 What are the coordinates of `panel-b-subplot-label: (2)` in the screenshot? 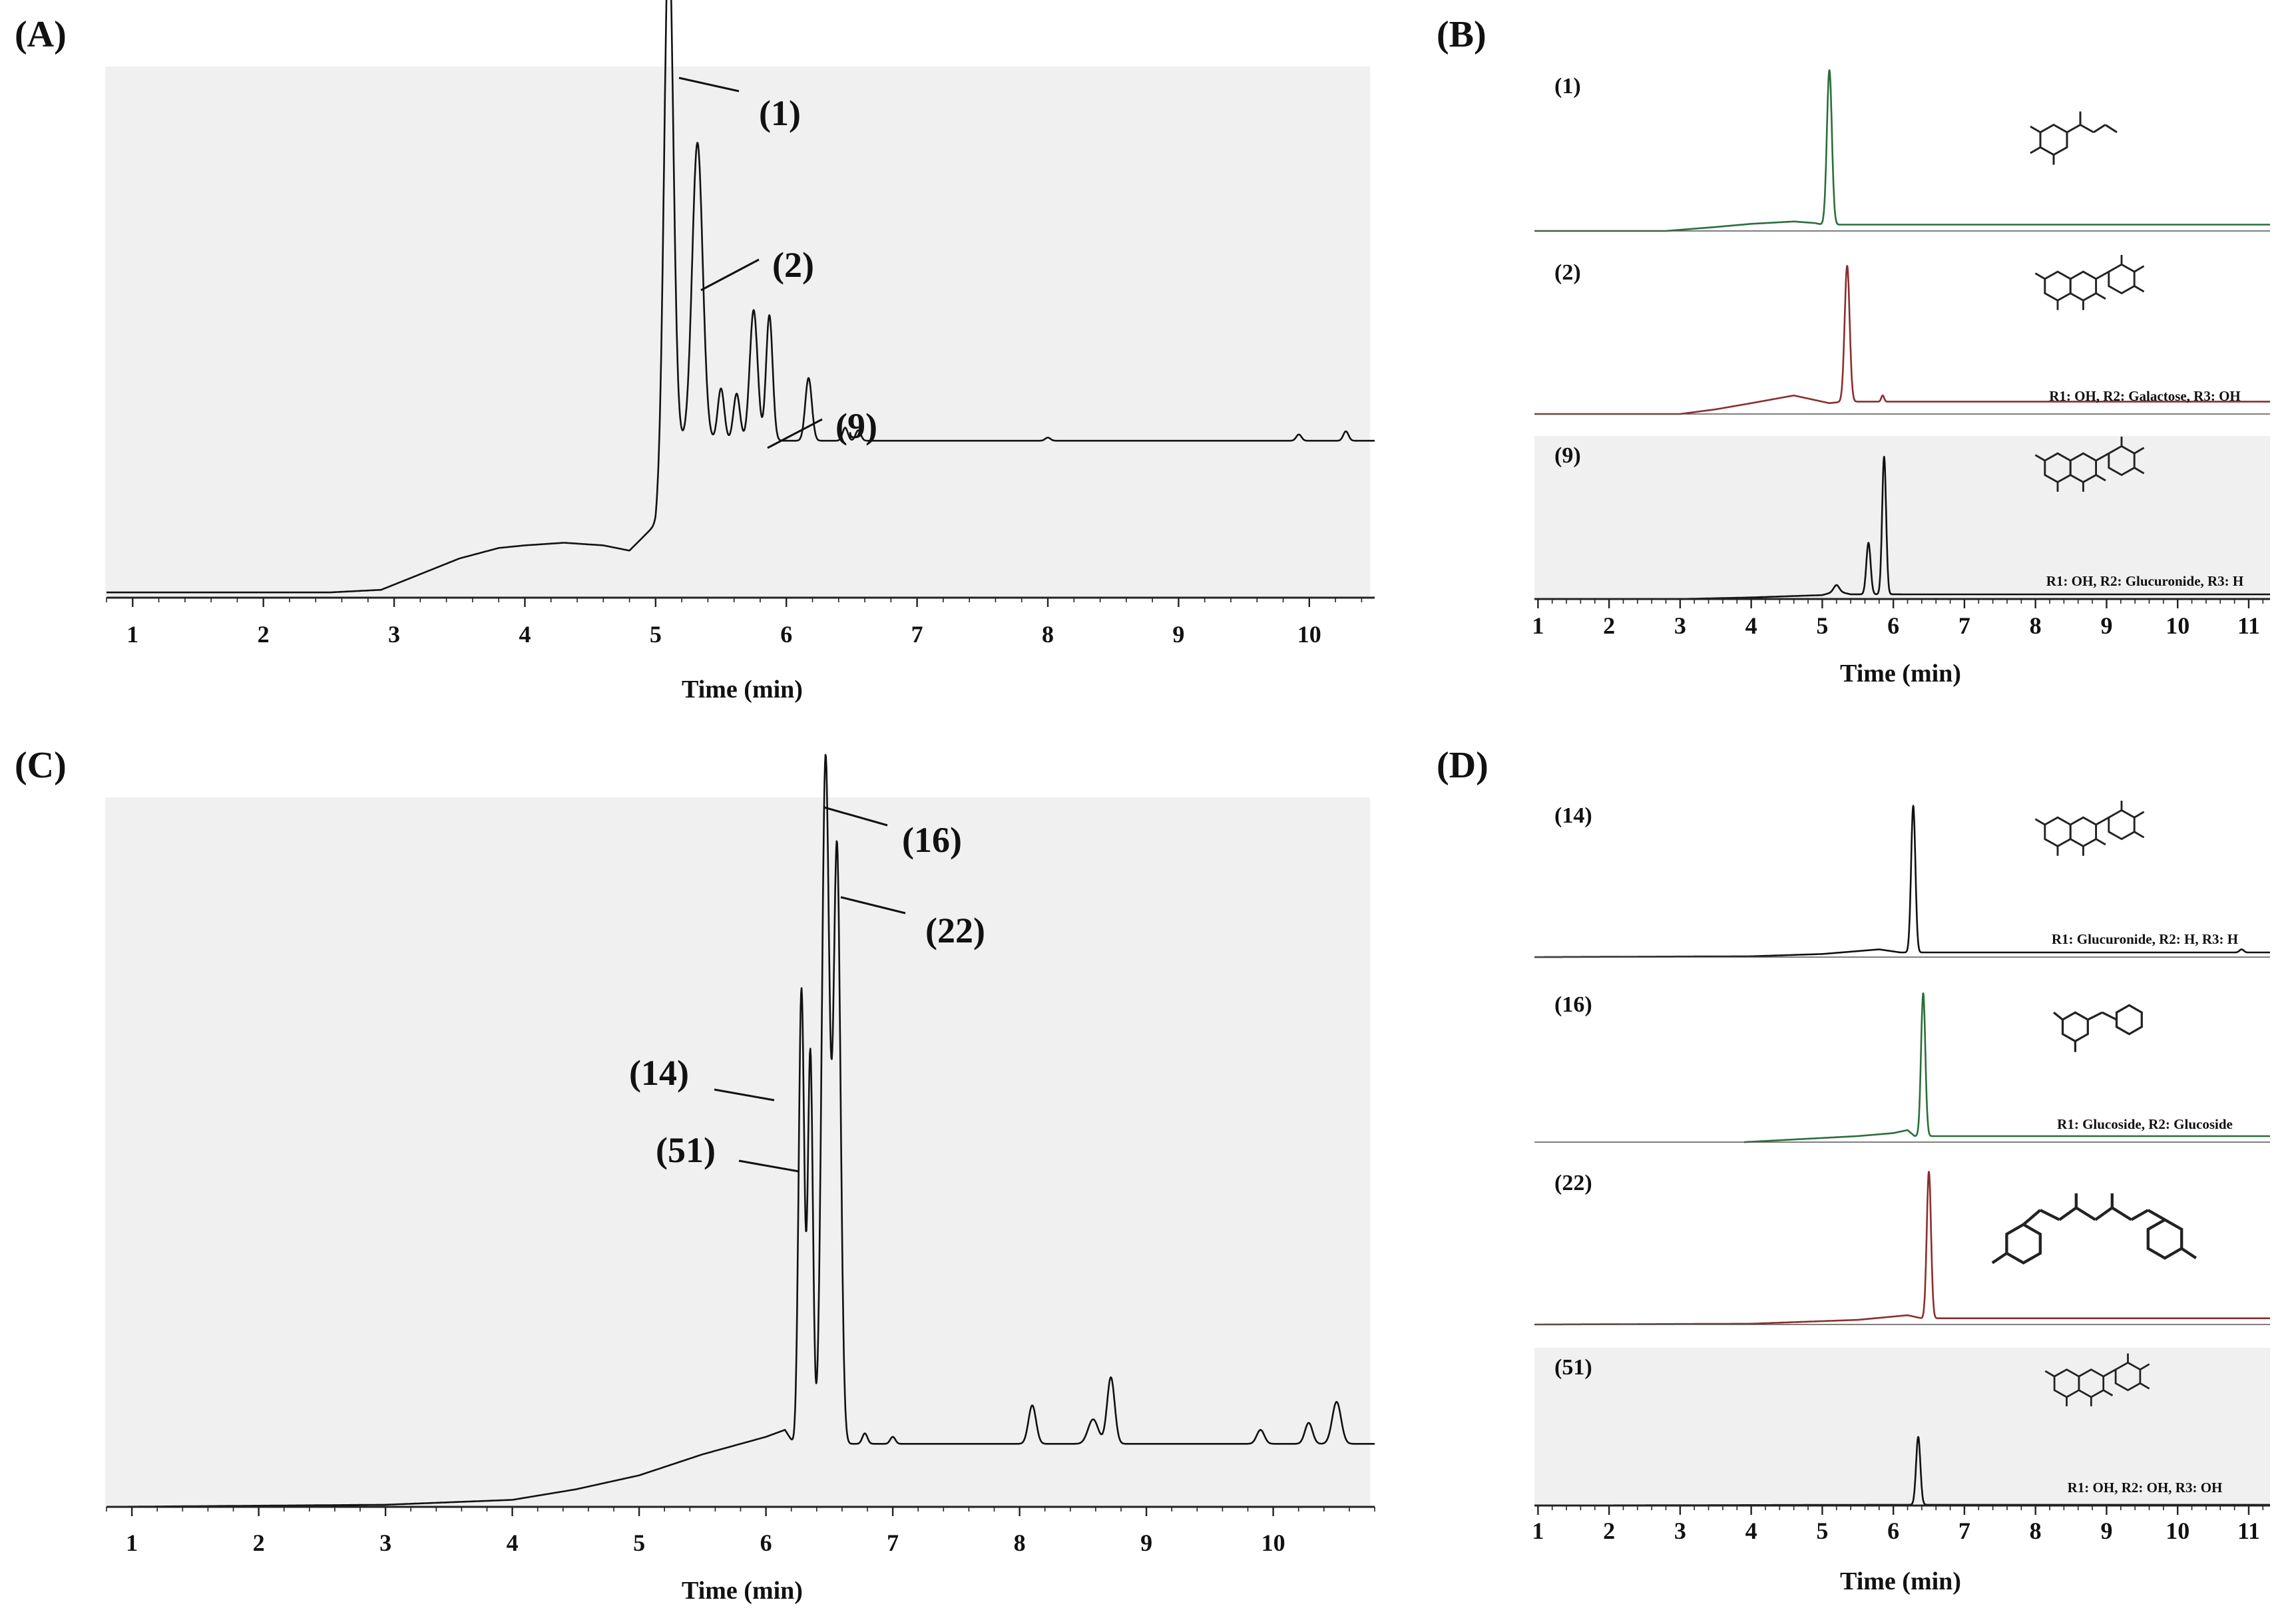 It's located at (1567, 272).